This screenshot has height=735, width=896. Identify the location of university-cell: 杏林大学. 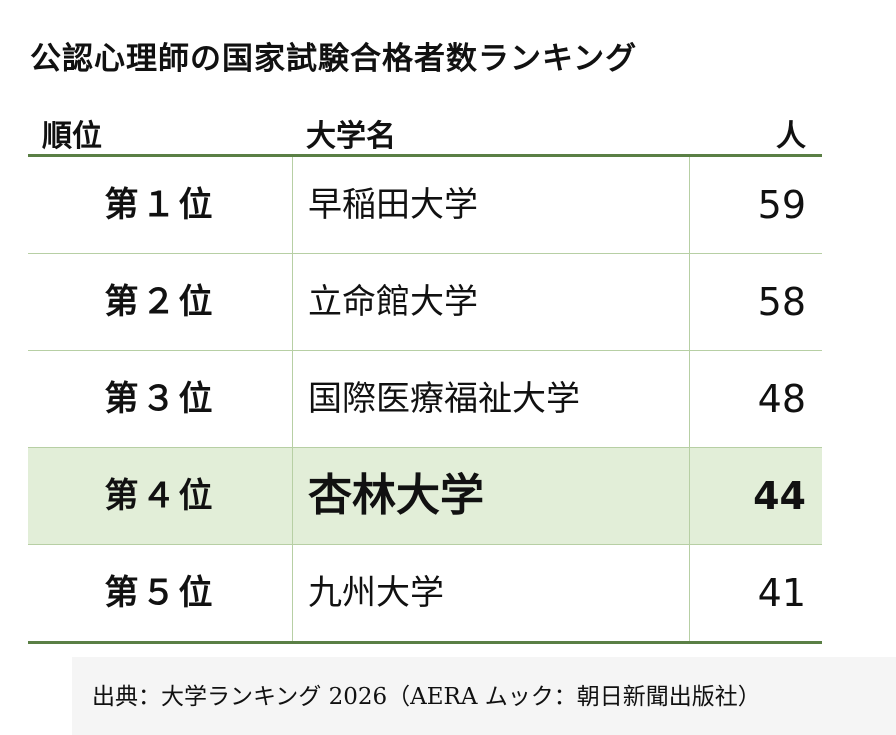
(396, 495).